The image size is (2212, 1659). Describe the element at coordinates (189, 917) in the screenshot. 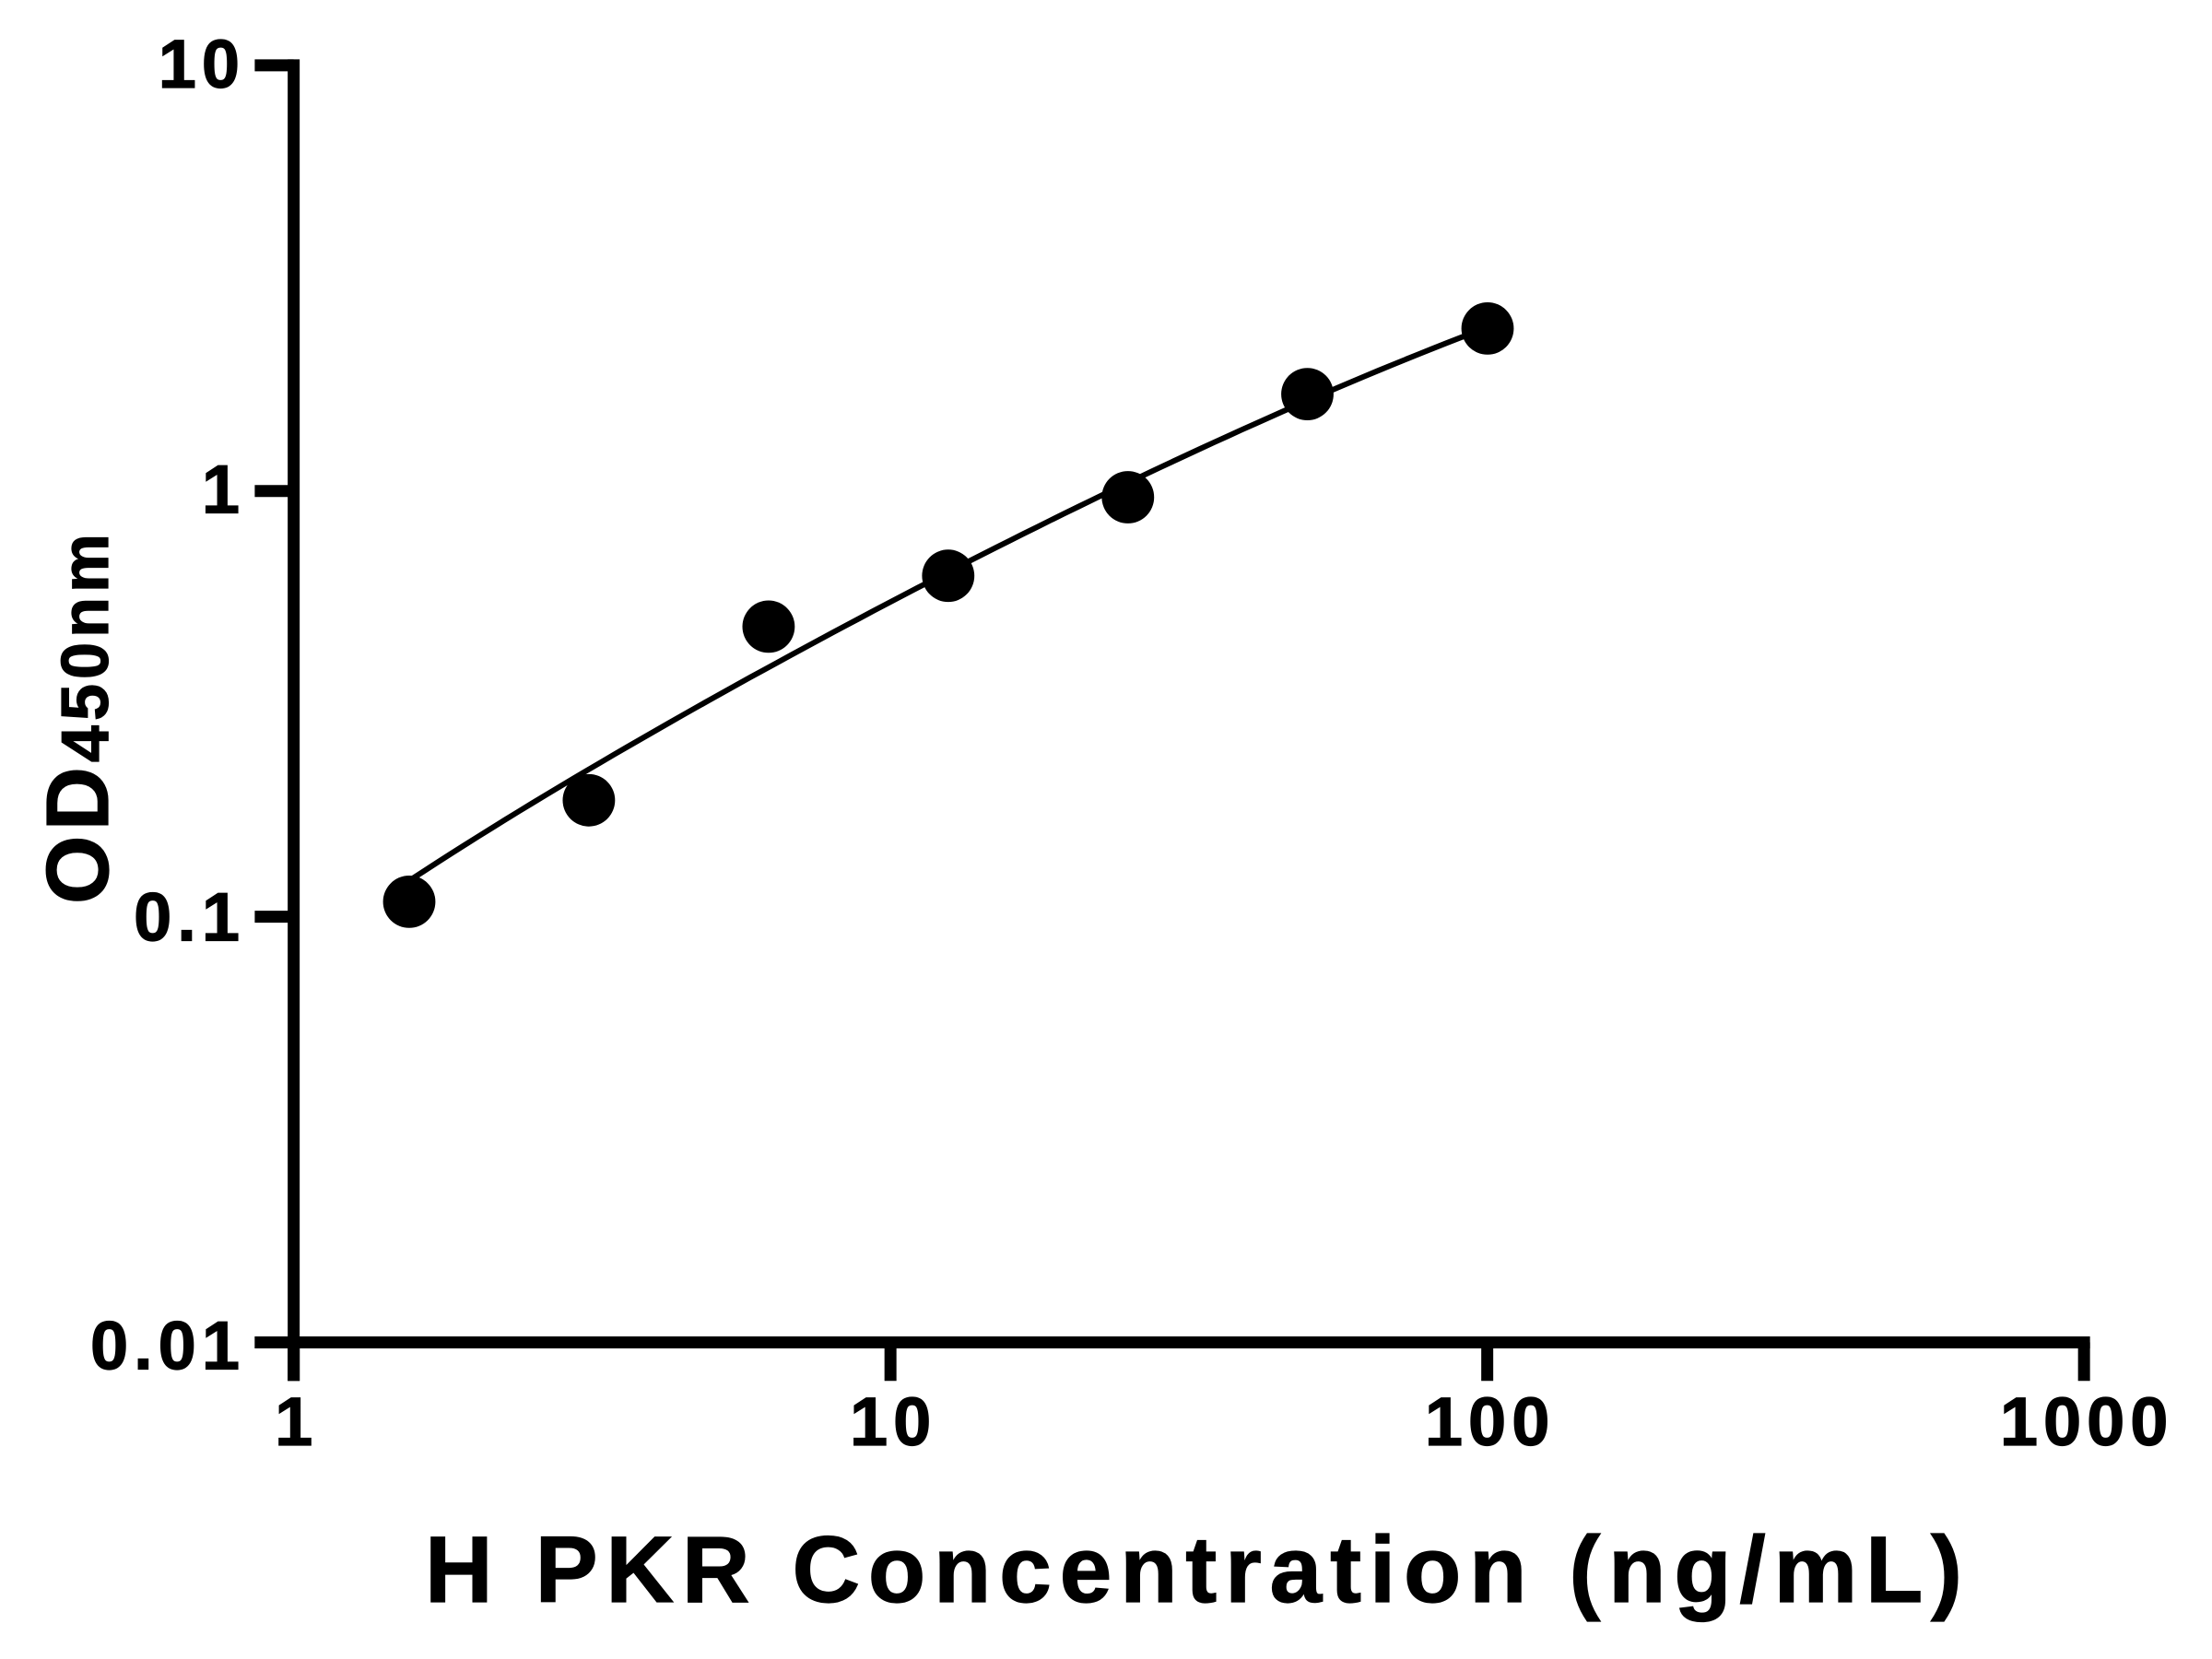

I see `svg-text: 0.1` at that location.